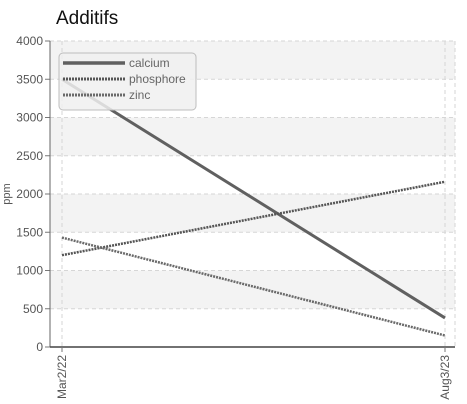 Image resolution: width=467 pixels, height=404 pixels. I want to click on legend-label: phosphore, so click(157, 79).